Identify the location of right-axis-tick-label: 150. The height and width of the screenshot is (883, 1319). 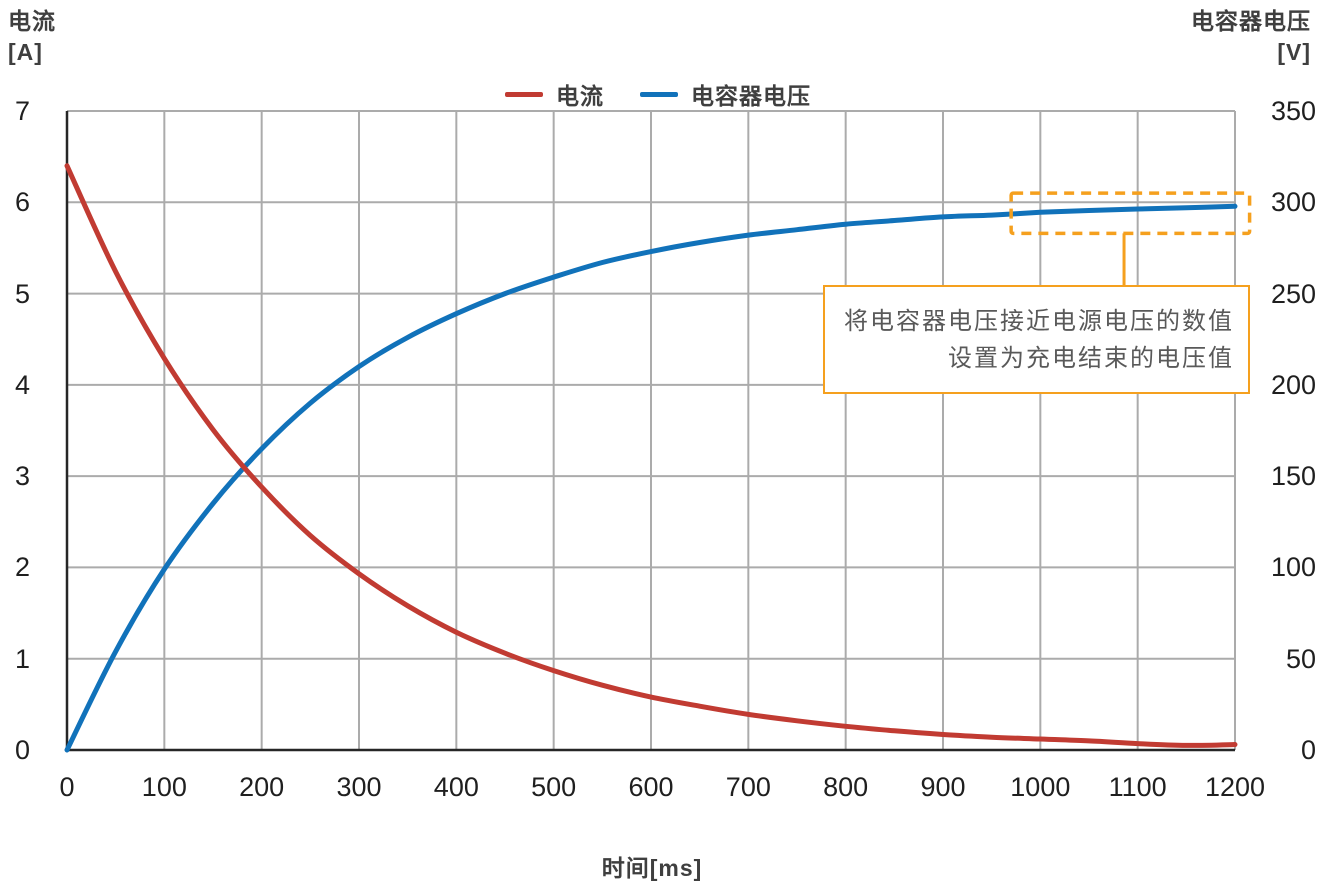
(1293, 476).